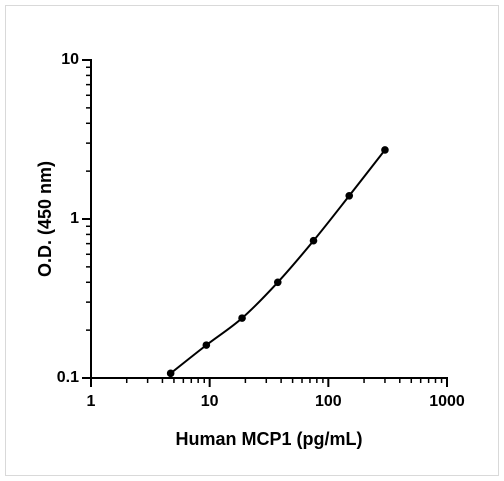 This screenshot has width=504, height=481. What do you see at coordinates (70, 59) in the screenshot?
I see `y-tick-label: 10` at bounding box center [70, 59].